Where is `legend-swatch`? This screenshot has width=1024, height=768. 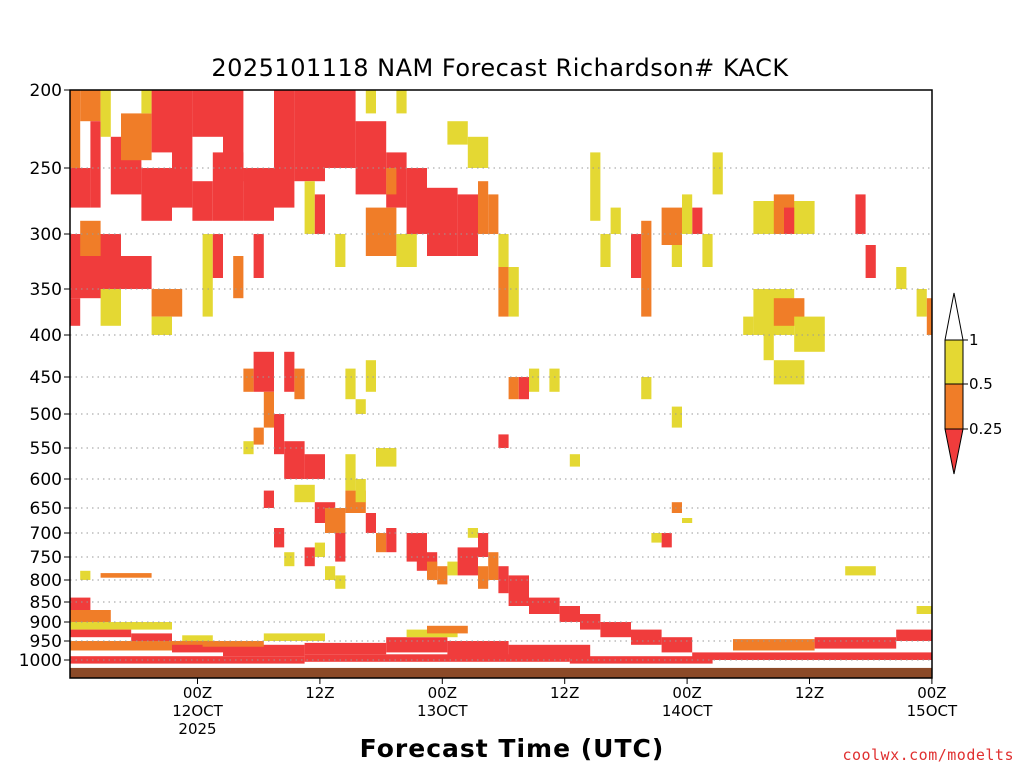
legend-swatch is located at coordinates (954, 406).